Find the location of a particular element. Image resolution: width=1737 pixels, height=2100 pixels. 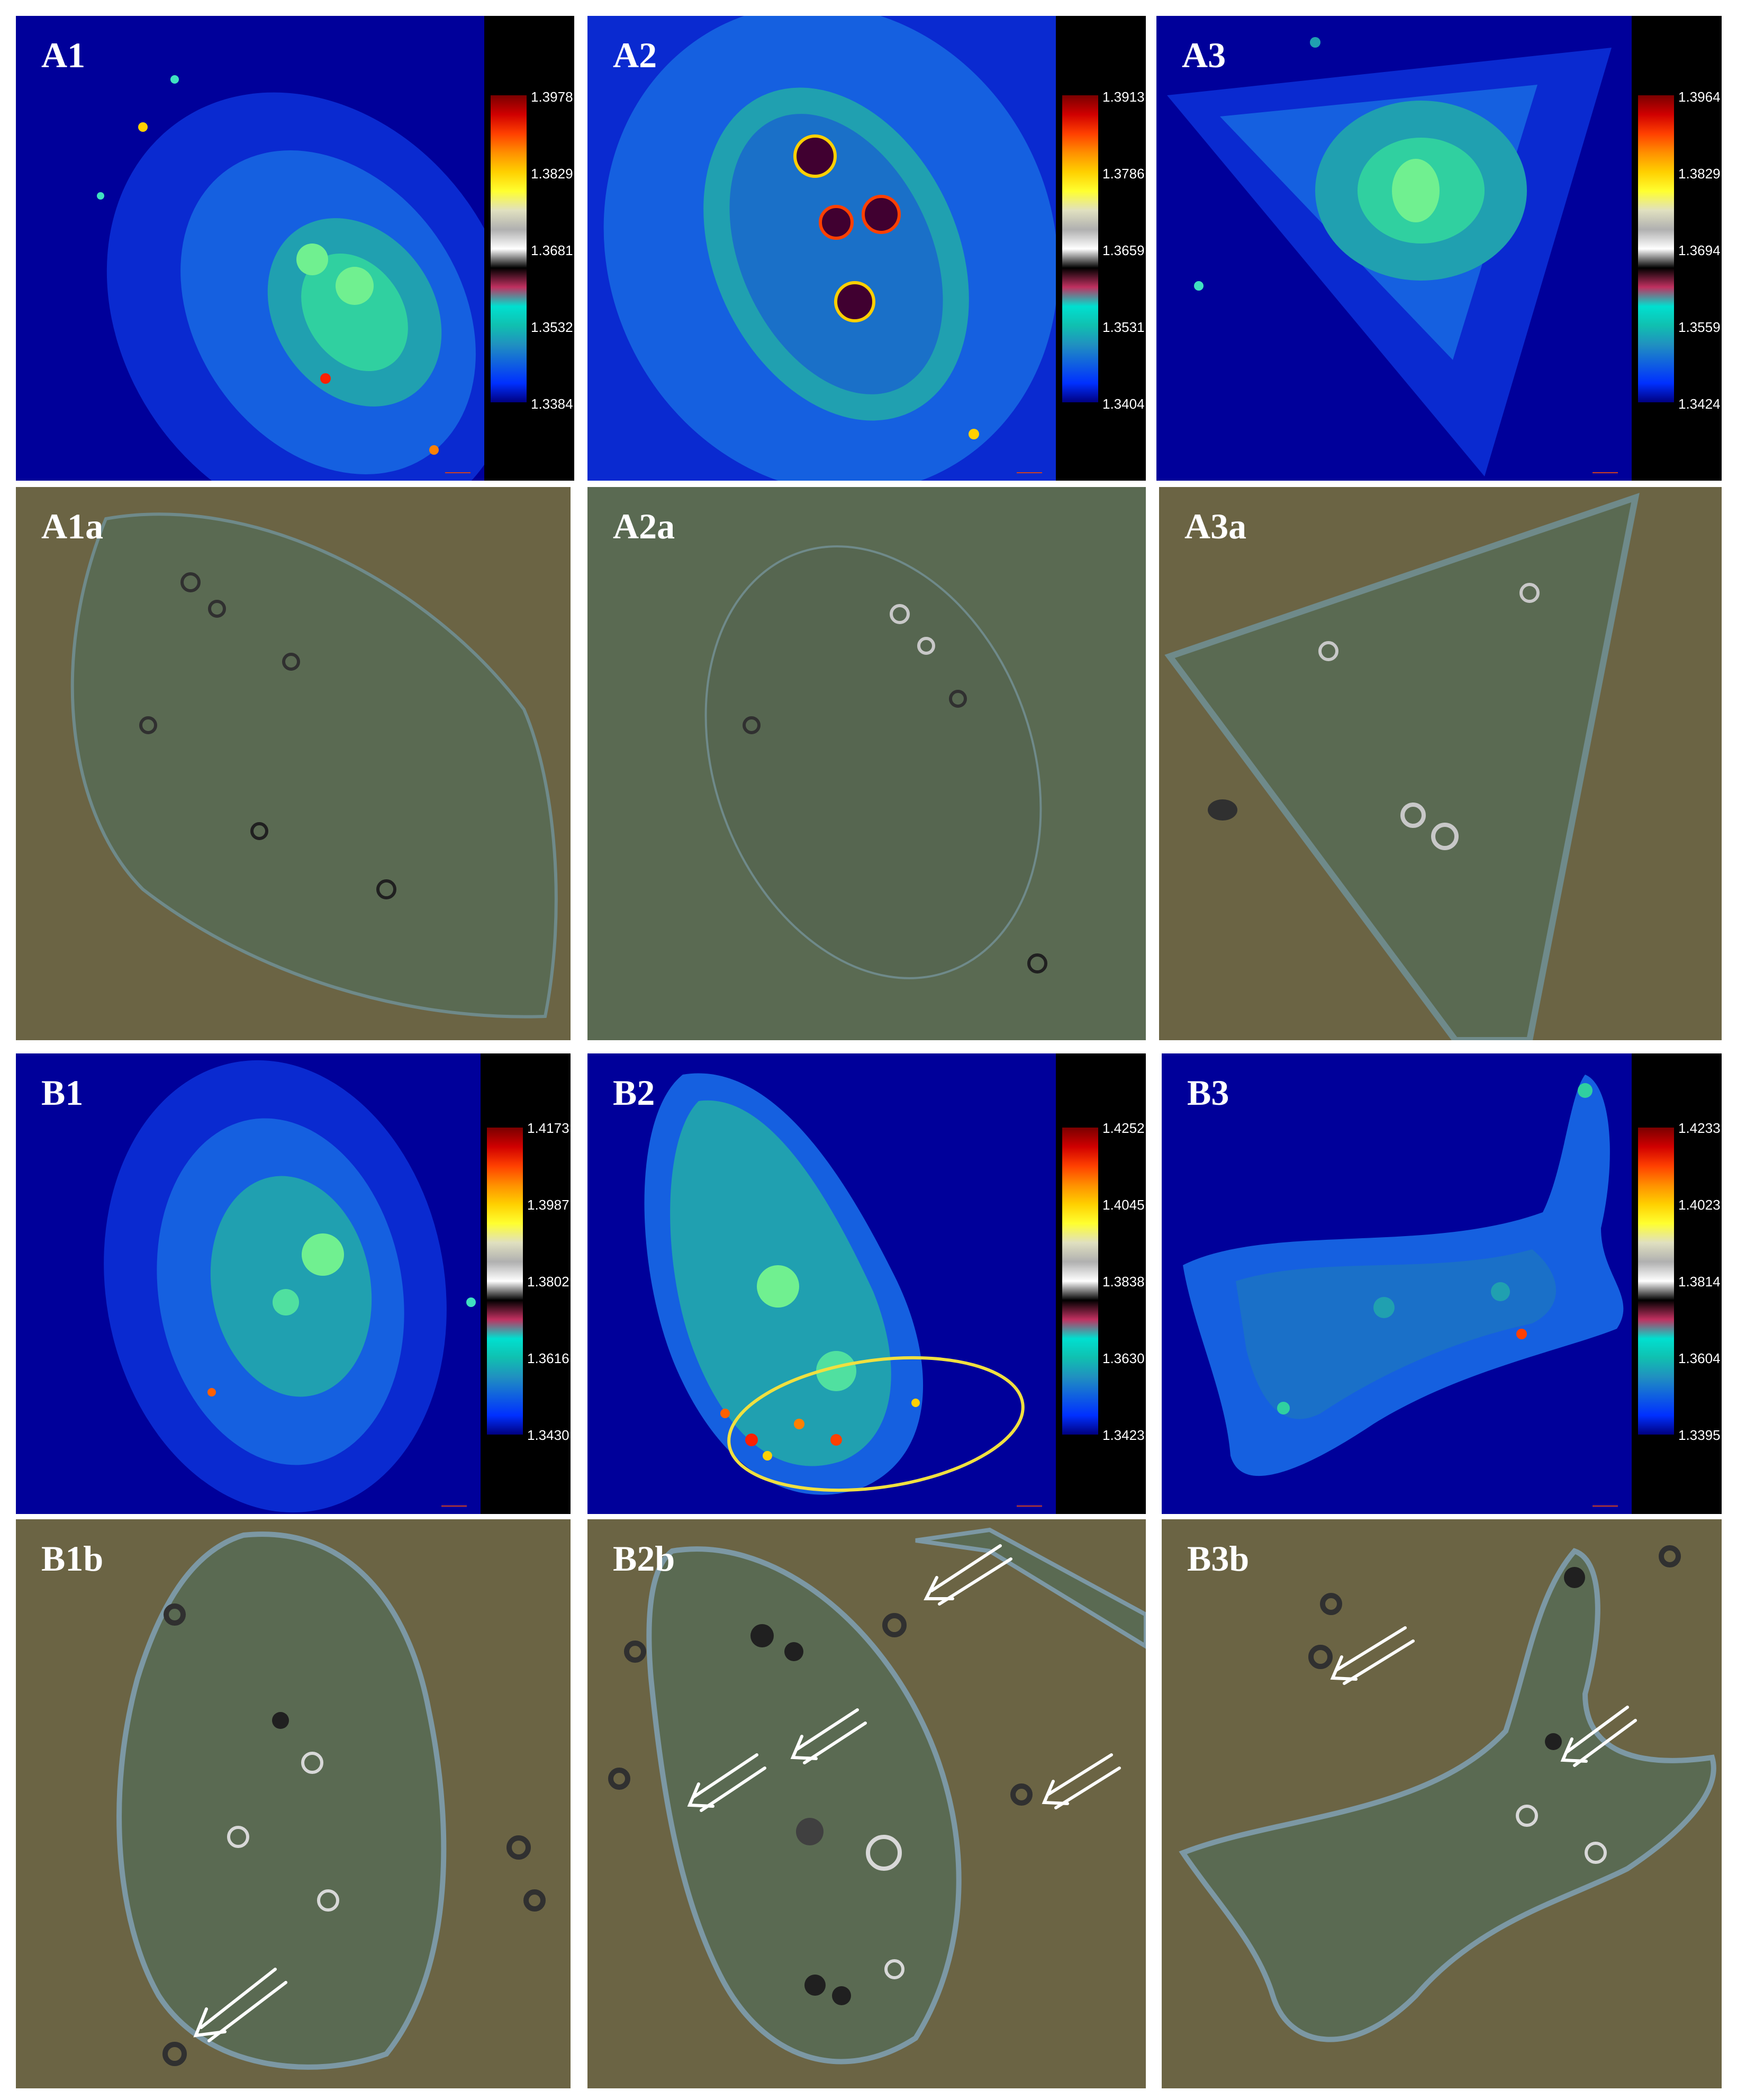

panel-label: A1 is located at coordinates (63, 55).